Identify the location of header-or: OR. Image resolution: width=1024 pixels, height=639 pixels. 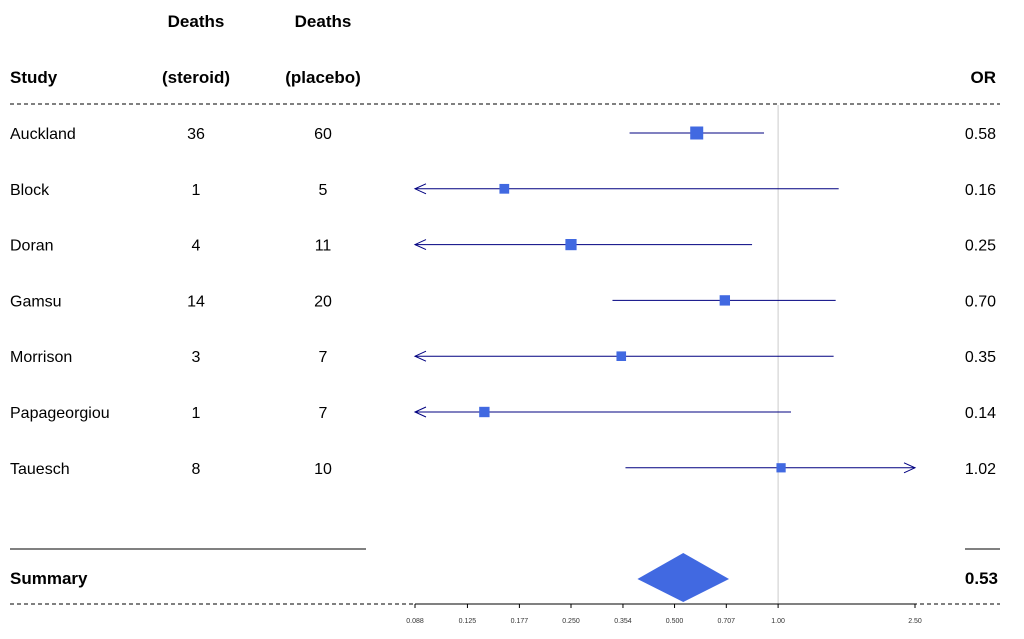
(984, 77).